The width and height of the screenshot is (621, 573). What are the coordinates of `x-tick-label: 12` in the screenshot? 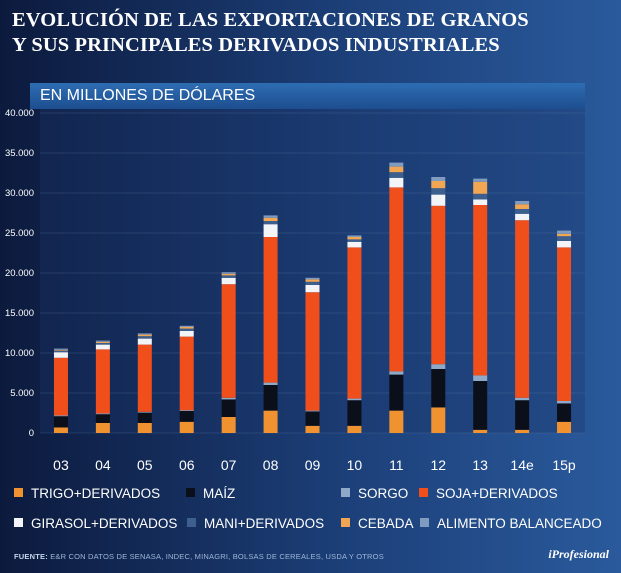 It's located at (438, 465).